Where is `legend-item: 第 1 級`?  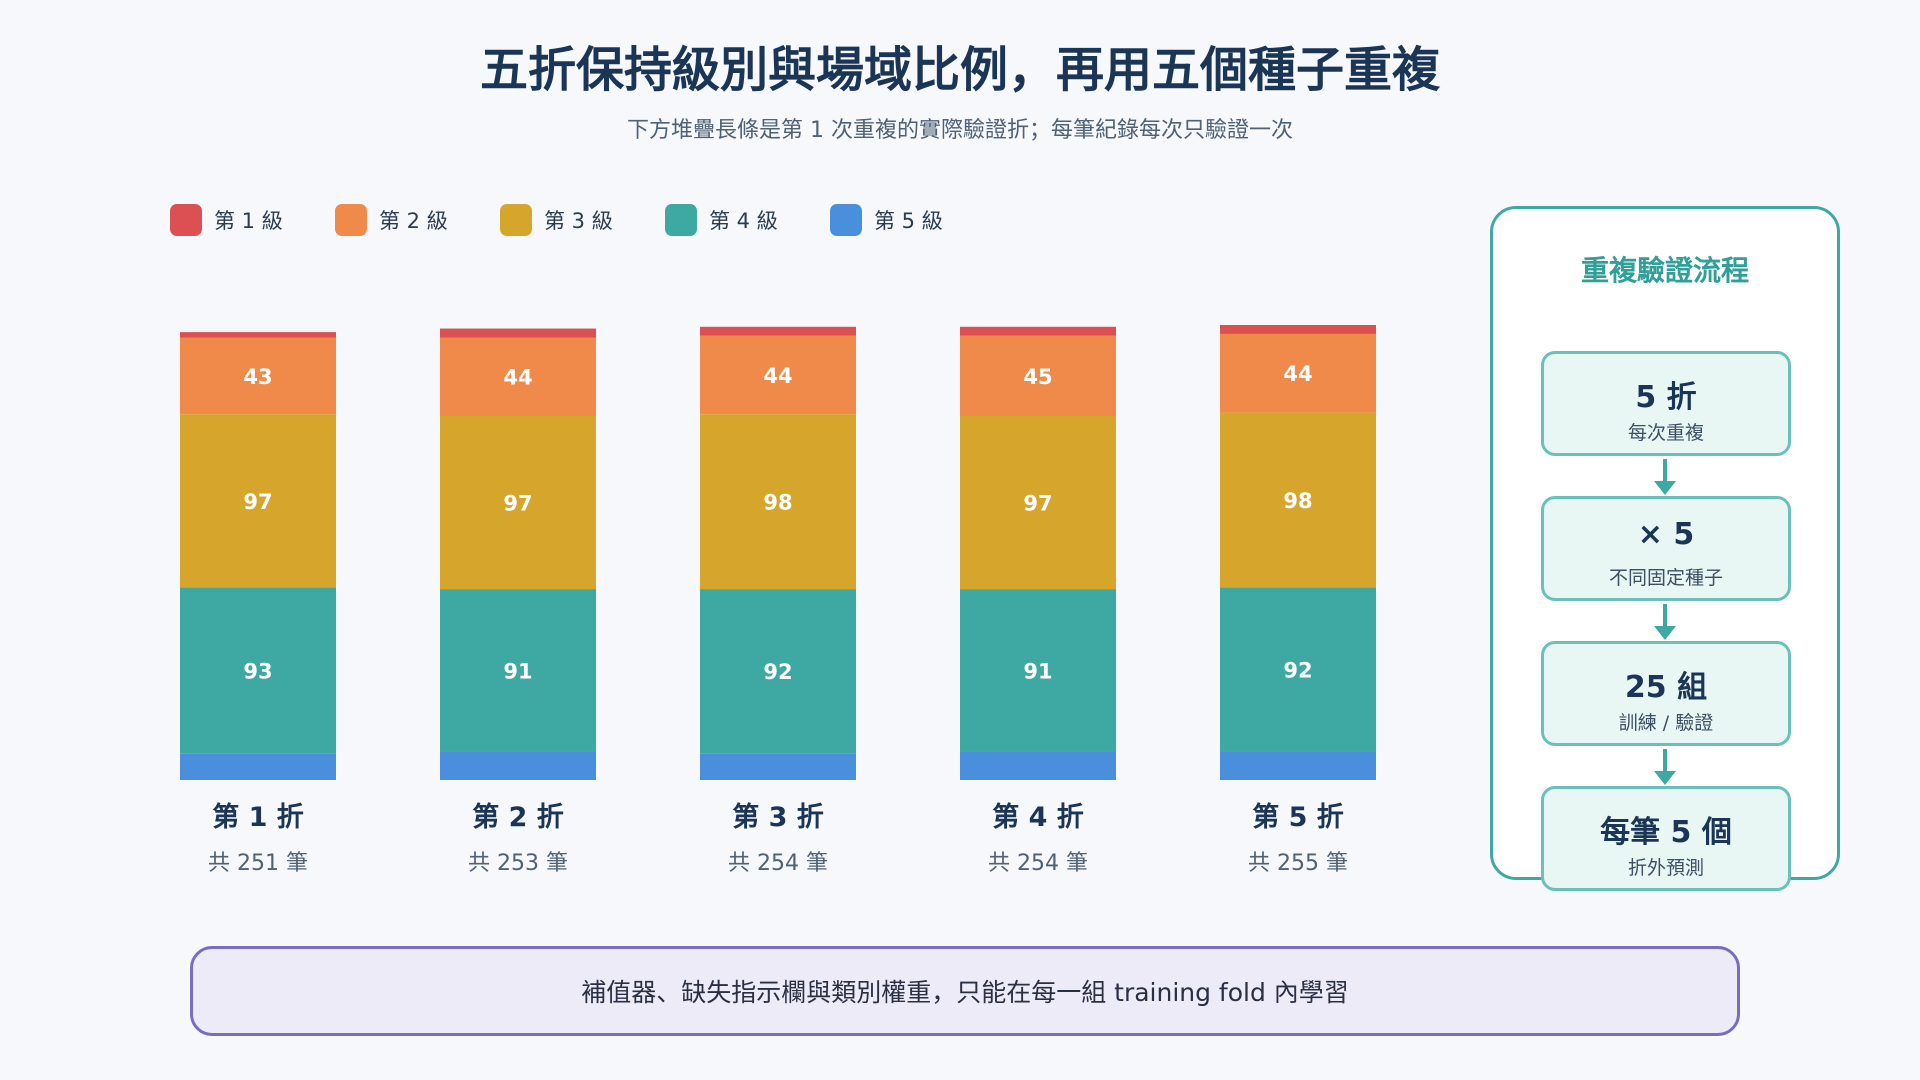
legend-item: 第 1 級 is located at coordinates (252, 220).